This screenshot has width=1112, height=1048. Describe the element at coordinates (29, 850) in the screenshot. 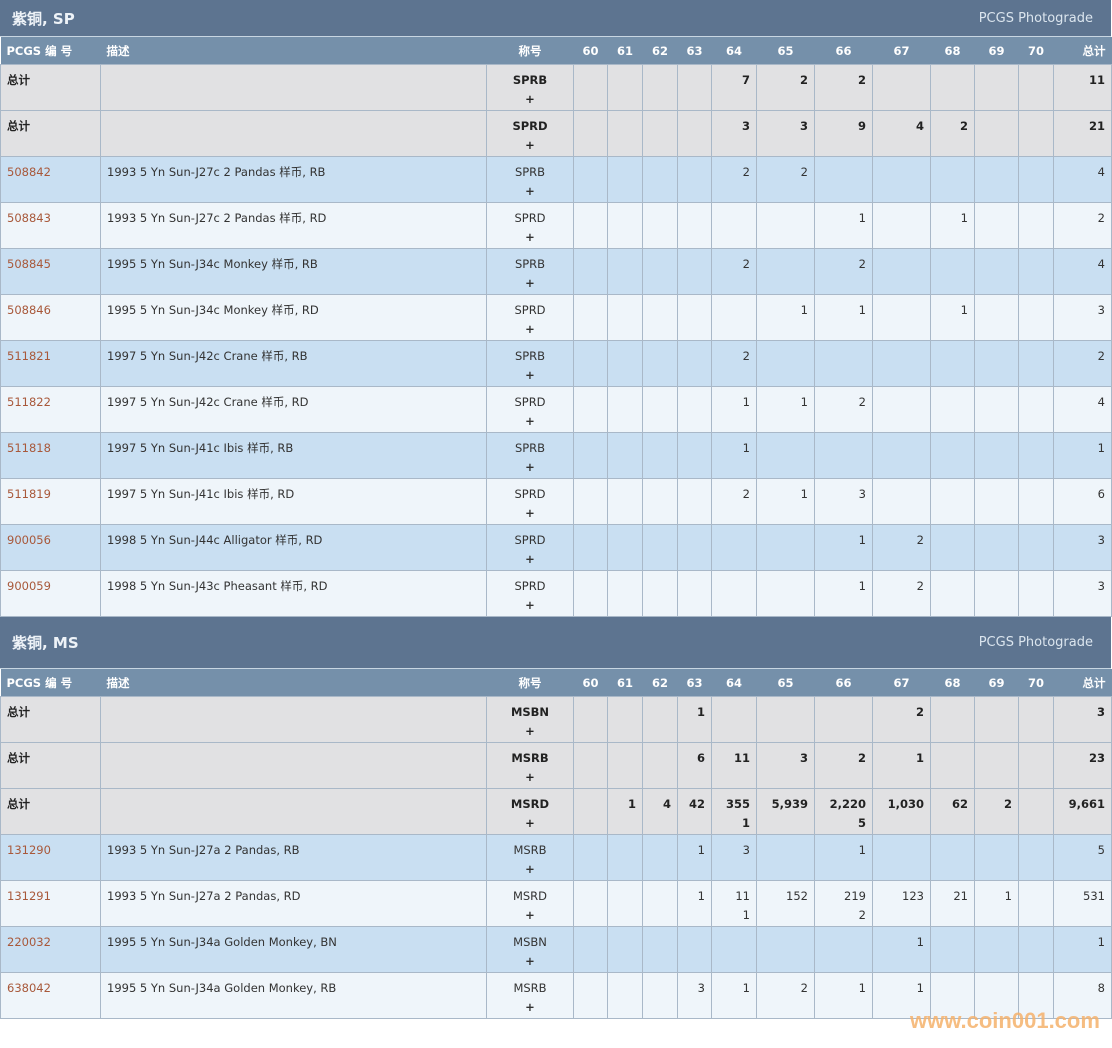

I see `pcgs-number-link: 131290` at that location.